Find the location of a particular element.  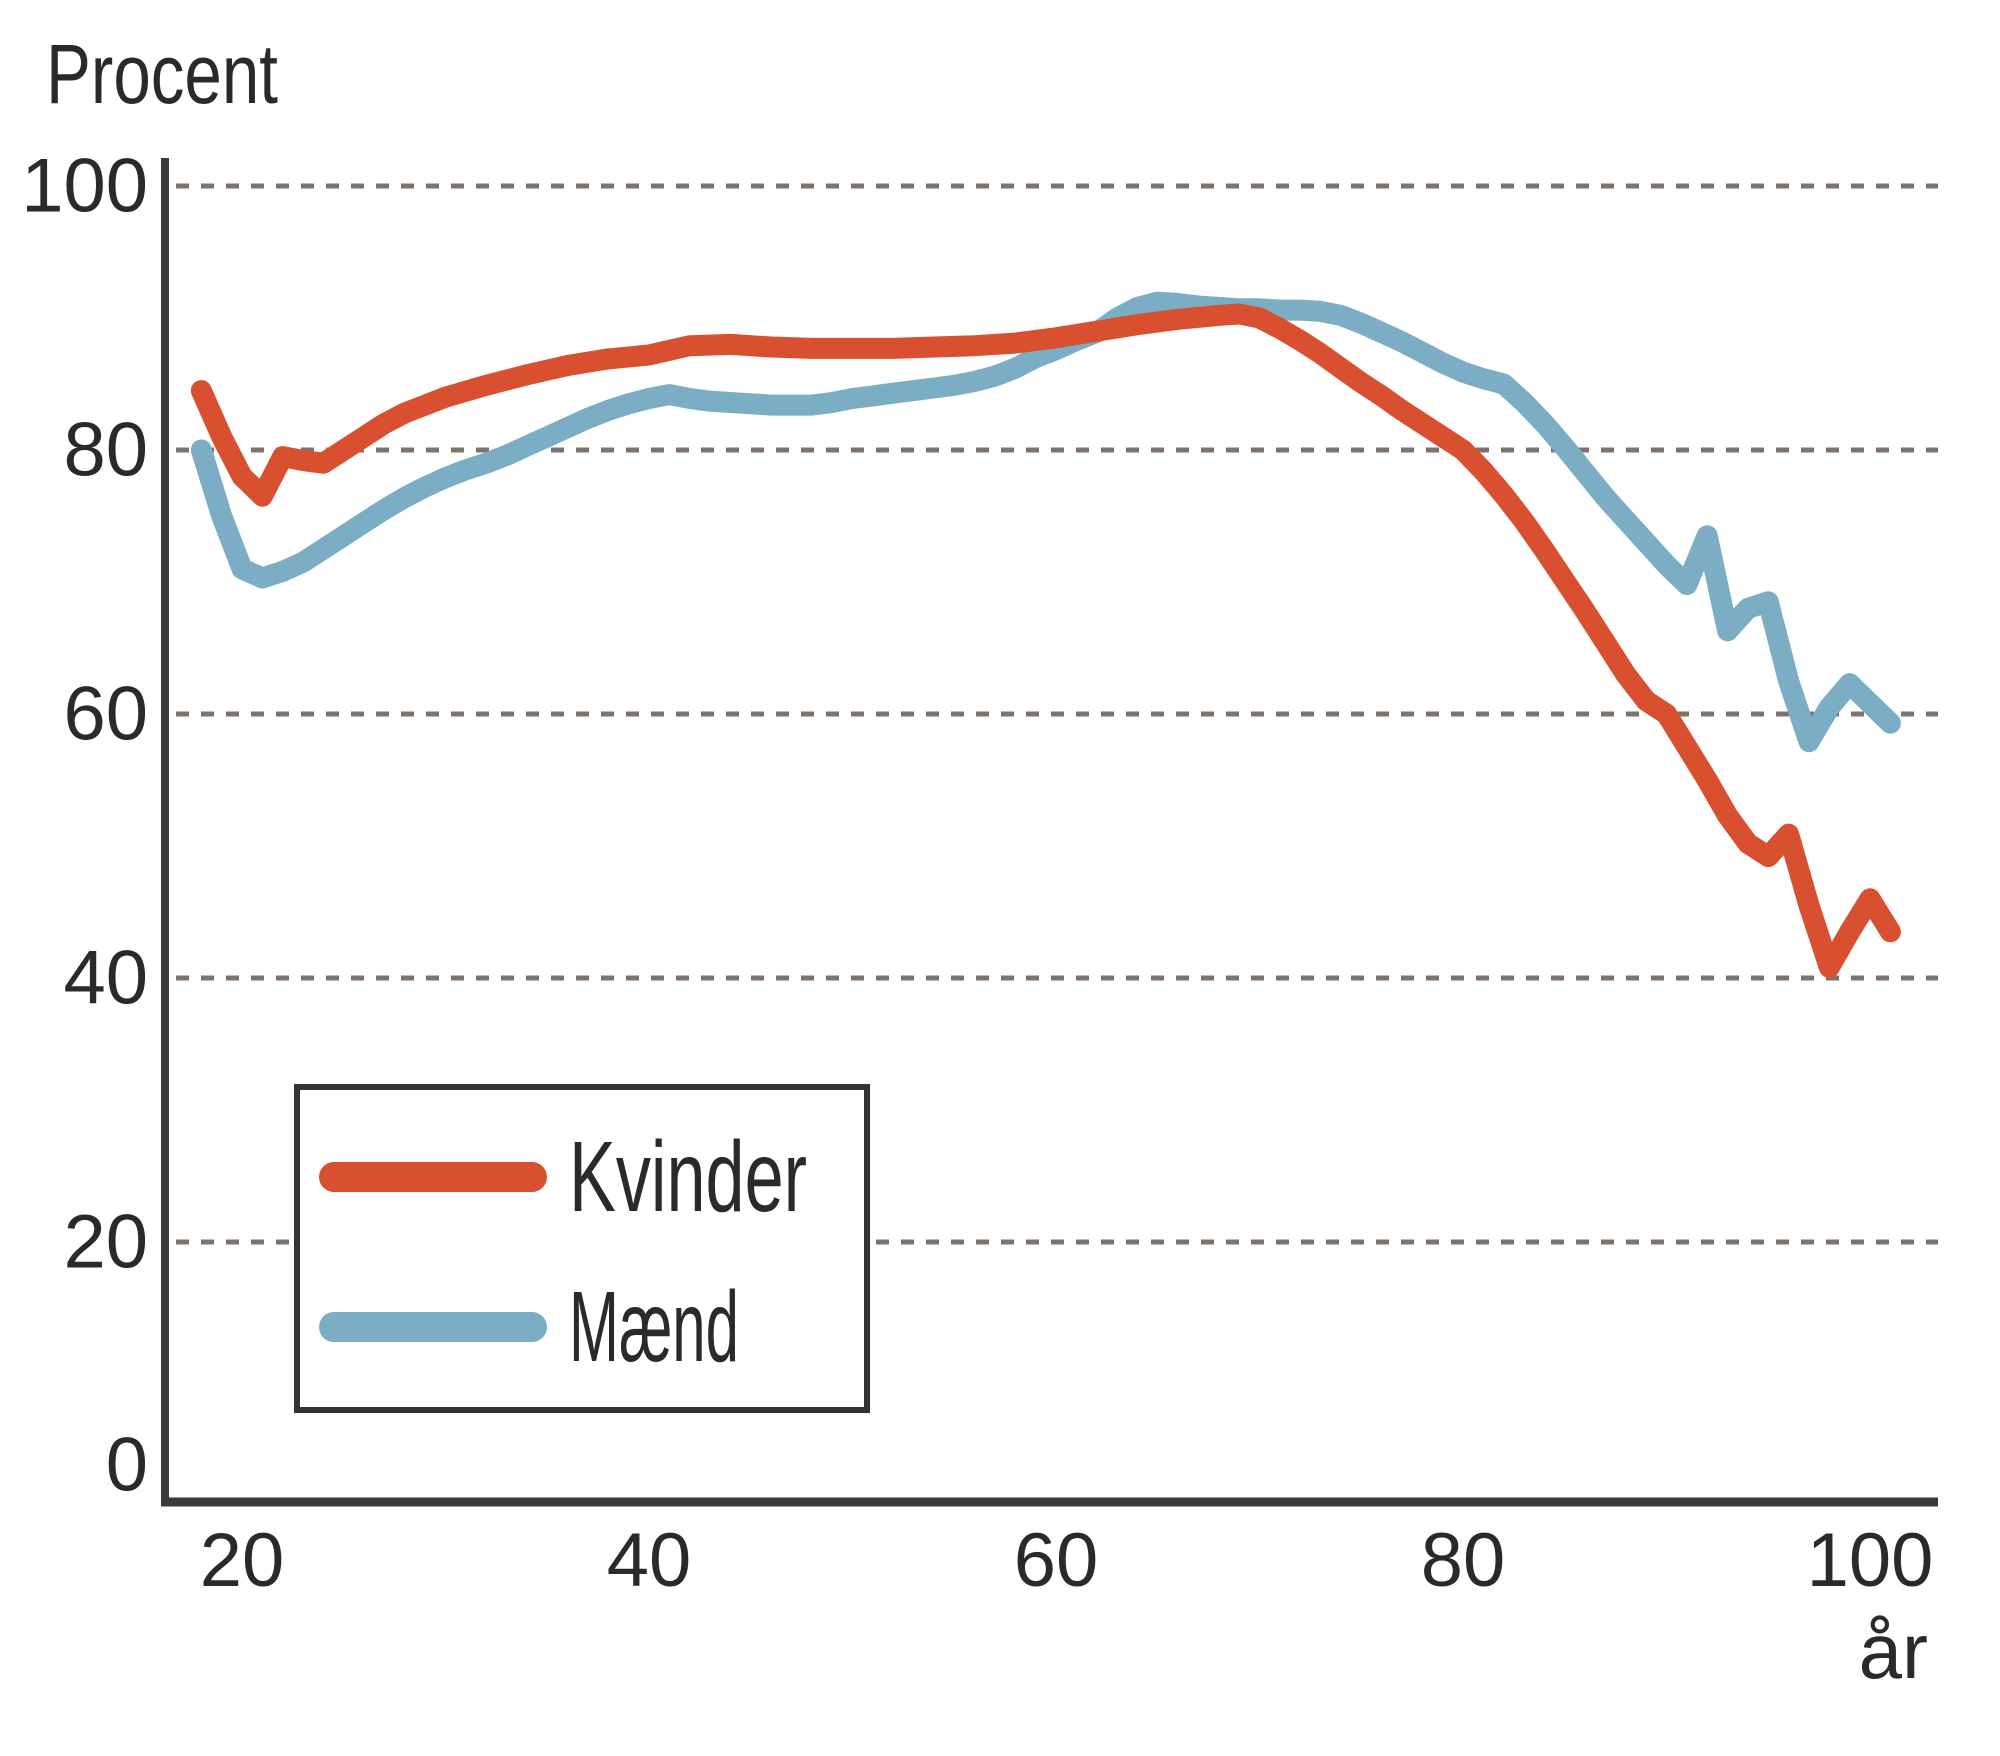

y-tick-label-20: 20 is located at coordinates (105, 1242).